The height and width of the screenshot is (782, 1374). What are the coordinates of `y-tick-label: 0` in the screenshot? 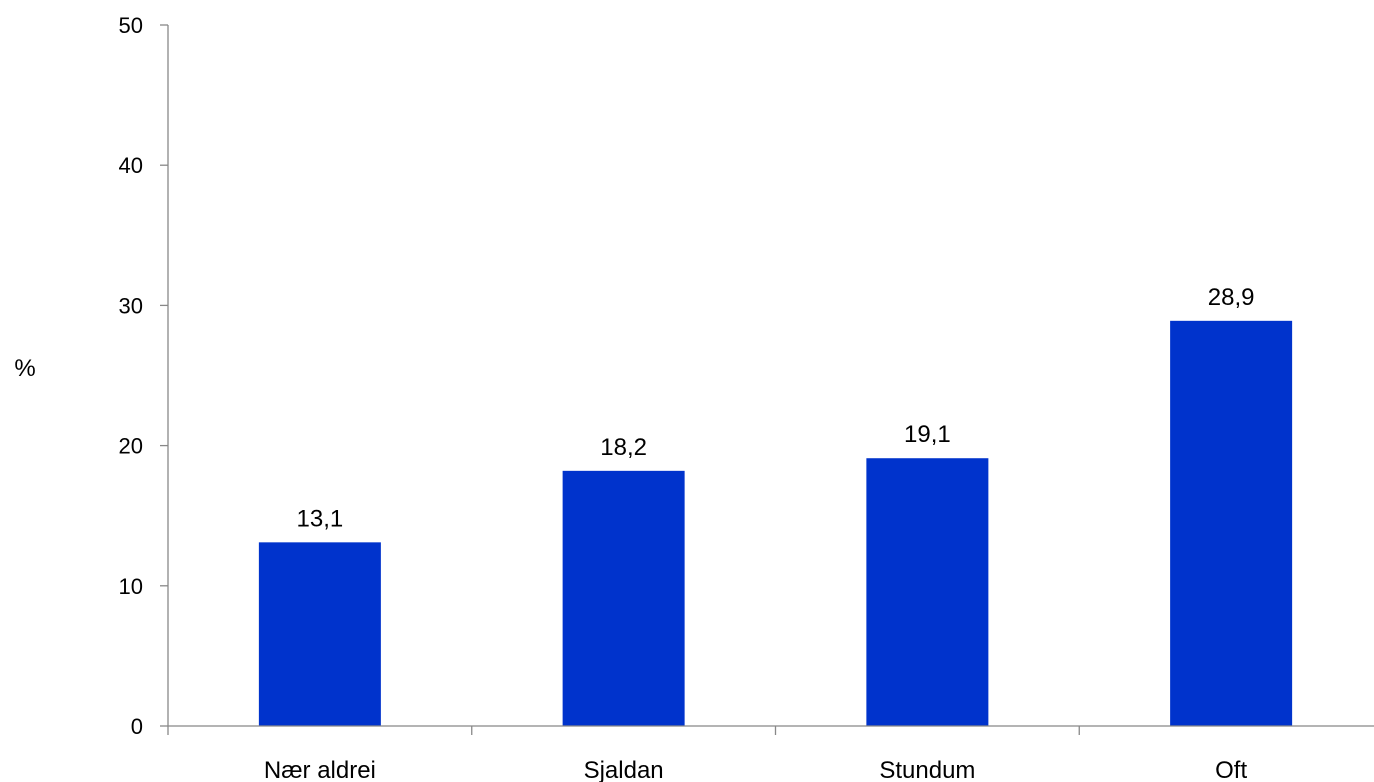 It's located at (137, 726).